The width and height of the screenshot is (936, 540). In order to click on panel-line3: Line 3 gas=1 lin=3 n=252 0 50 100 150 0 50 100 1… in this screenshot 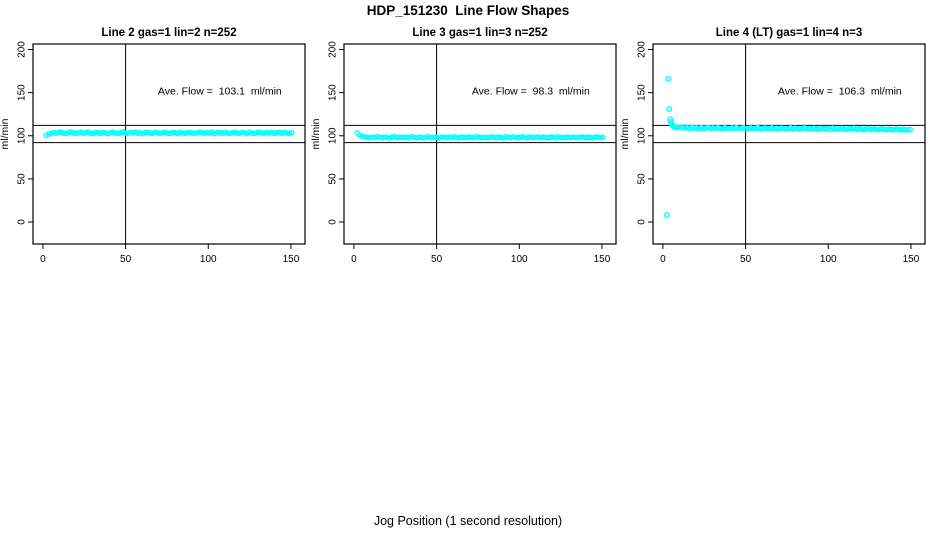, I will do `click(463, 146)`.